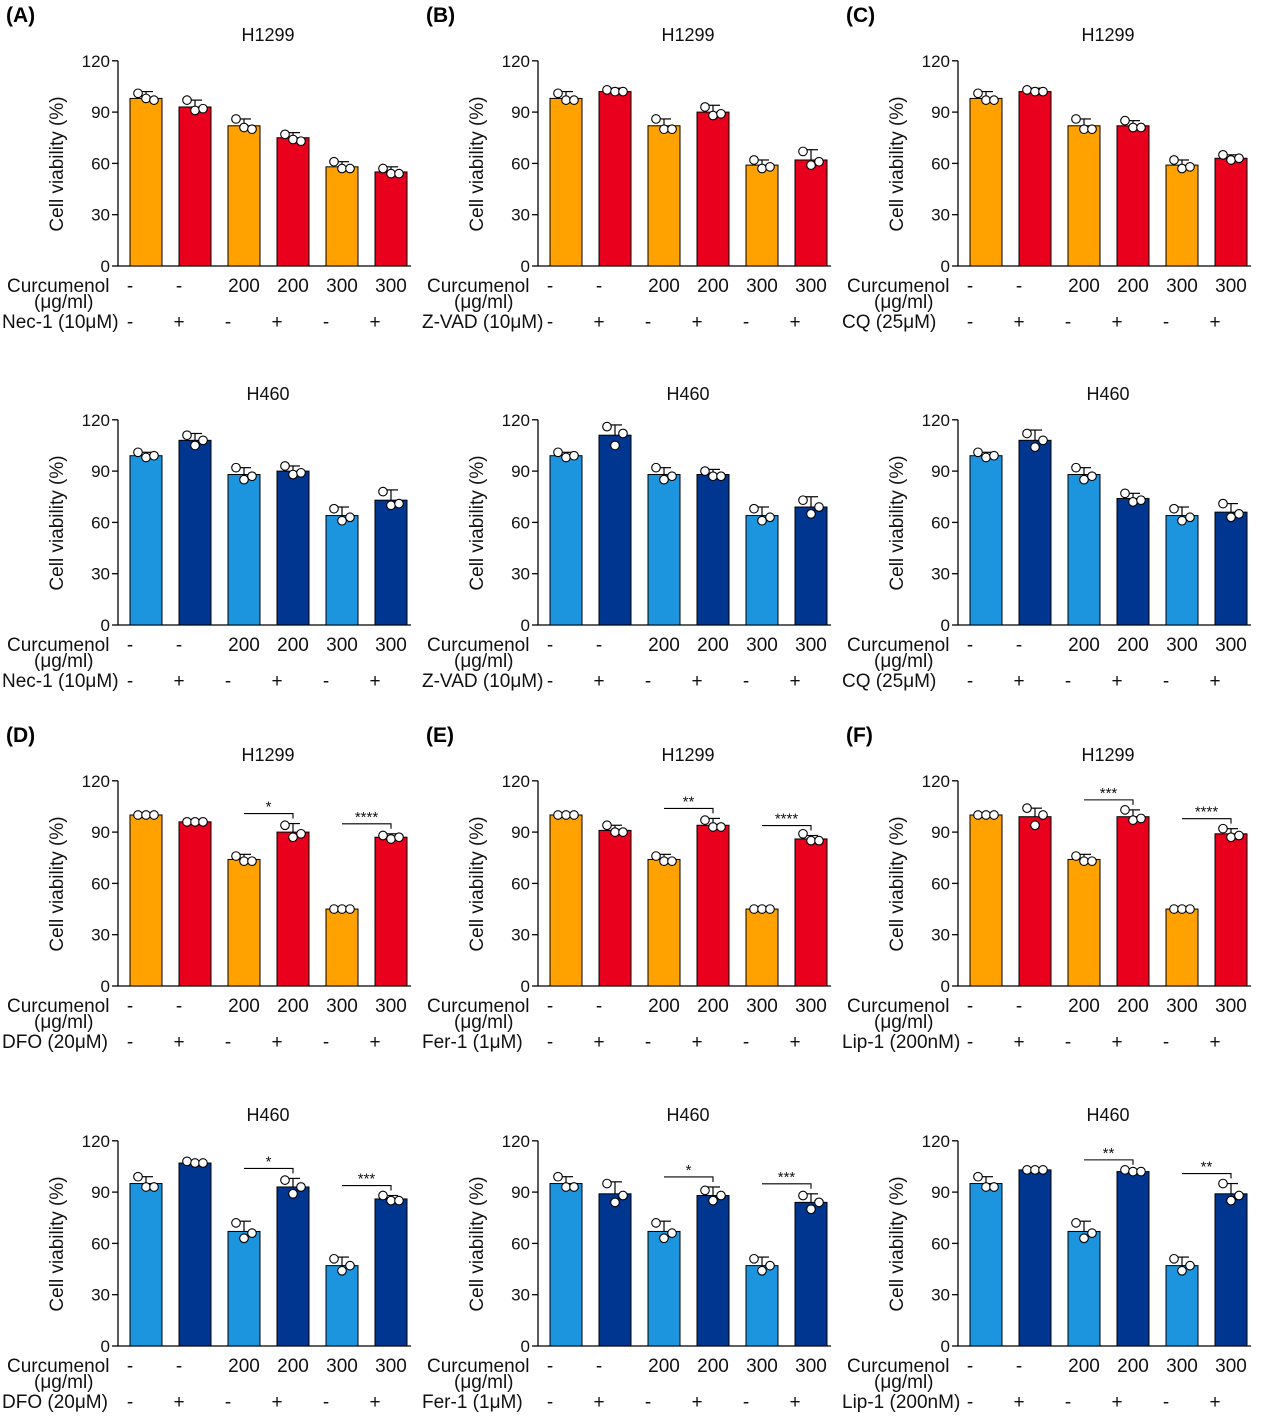 The width and height of the screenshot is (1270, 1418). What do you see at coordinates (1207, 812) in the screenshot?
I see `significance-label: ****` at bounding box center [1207, 812].